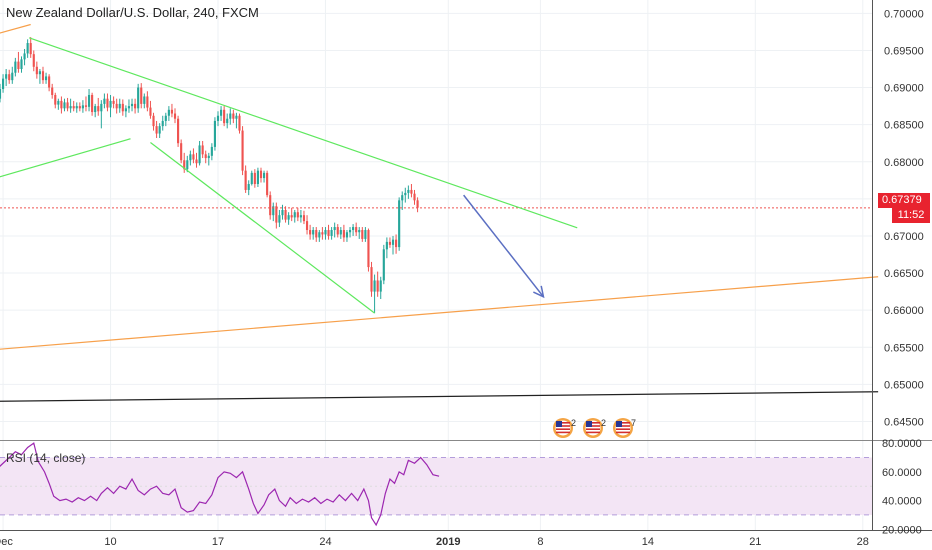 This screenshot has width=932, height=550. I want to click on y-tick-label: 0.65500, so click(904, 348).